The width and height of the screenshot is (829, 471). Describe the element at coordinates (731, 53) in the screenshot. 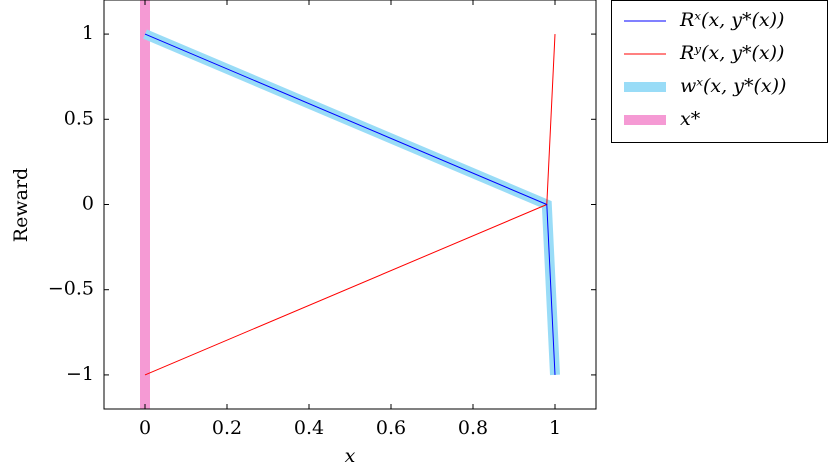

I see `legend-label: Rʸ(x, y*(x))` at that location.